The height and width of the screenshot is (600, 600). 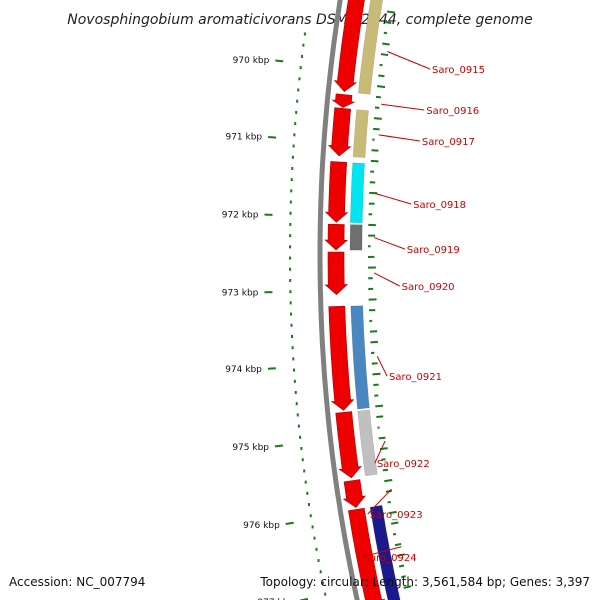 What do you see at coordinates (389, 299) in the screenshot?
I see `gc-skew-track` at bounding box center [389, 299].